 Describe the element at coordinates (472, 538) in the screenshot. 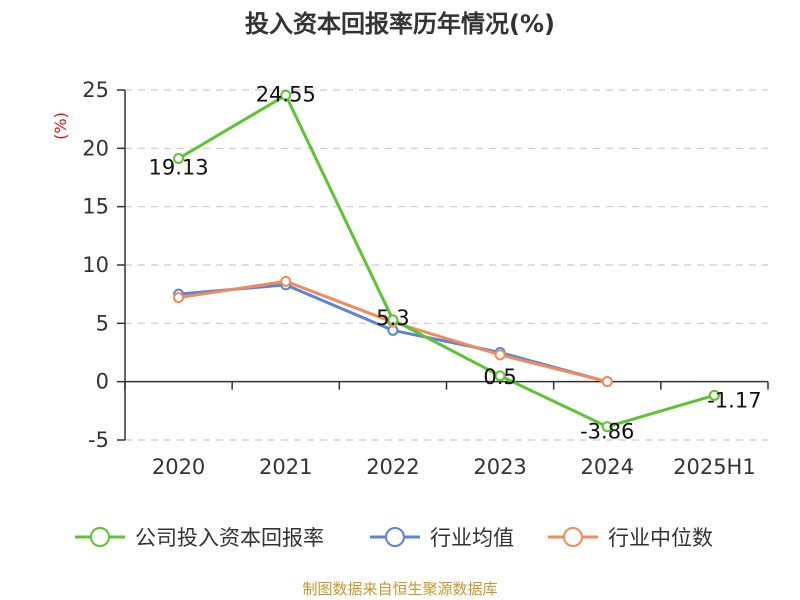

I see `legend-label: 行业均值` at that location.